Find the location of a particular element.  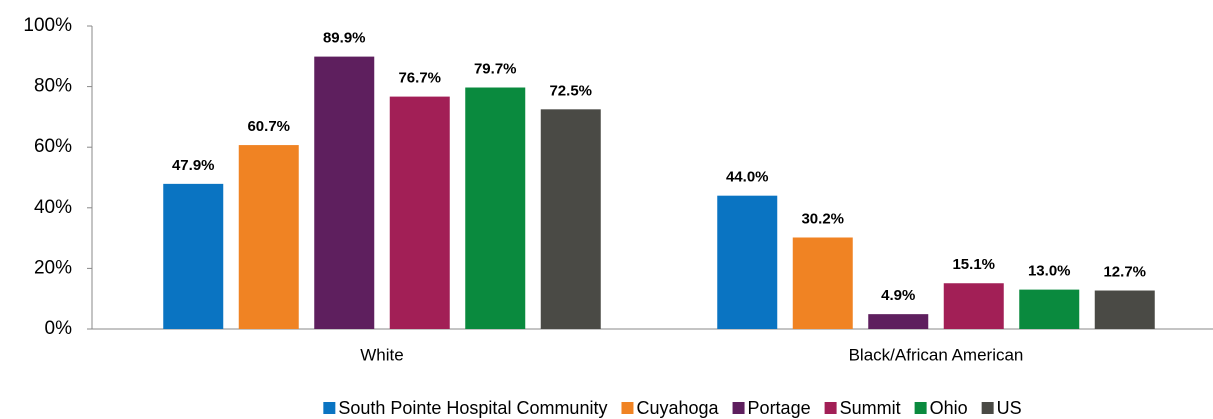

value-label: 13.0% is located at coordinates (1049, 271).